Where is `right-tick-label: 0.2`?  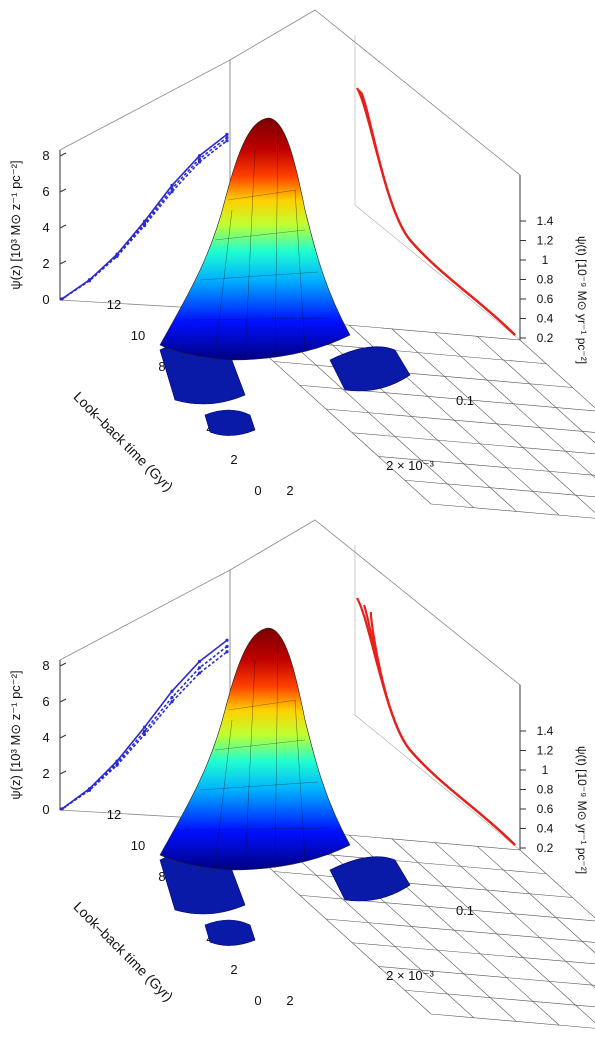
right-tick-label: 0.2 is located at coordinates (545, 848).